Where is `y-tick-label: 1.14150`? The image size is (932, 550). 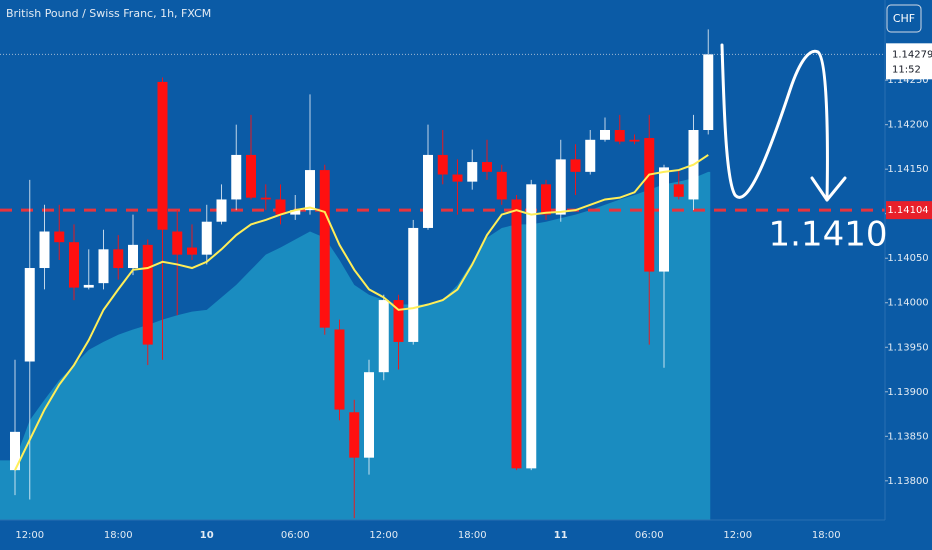 y-tick-label: 1.14150 is located at coordinates (907, 169).